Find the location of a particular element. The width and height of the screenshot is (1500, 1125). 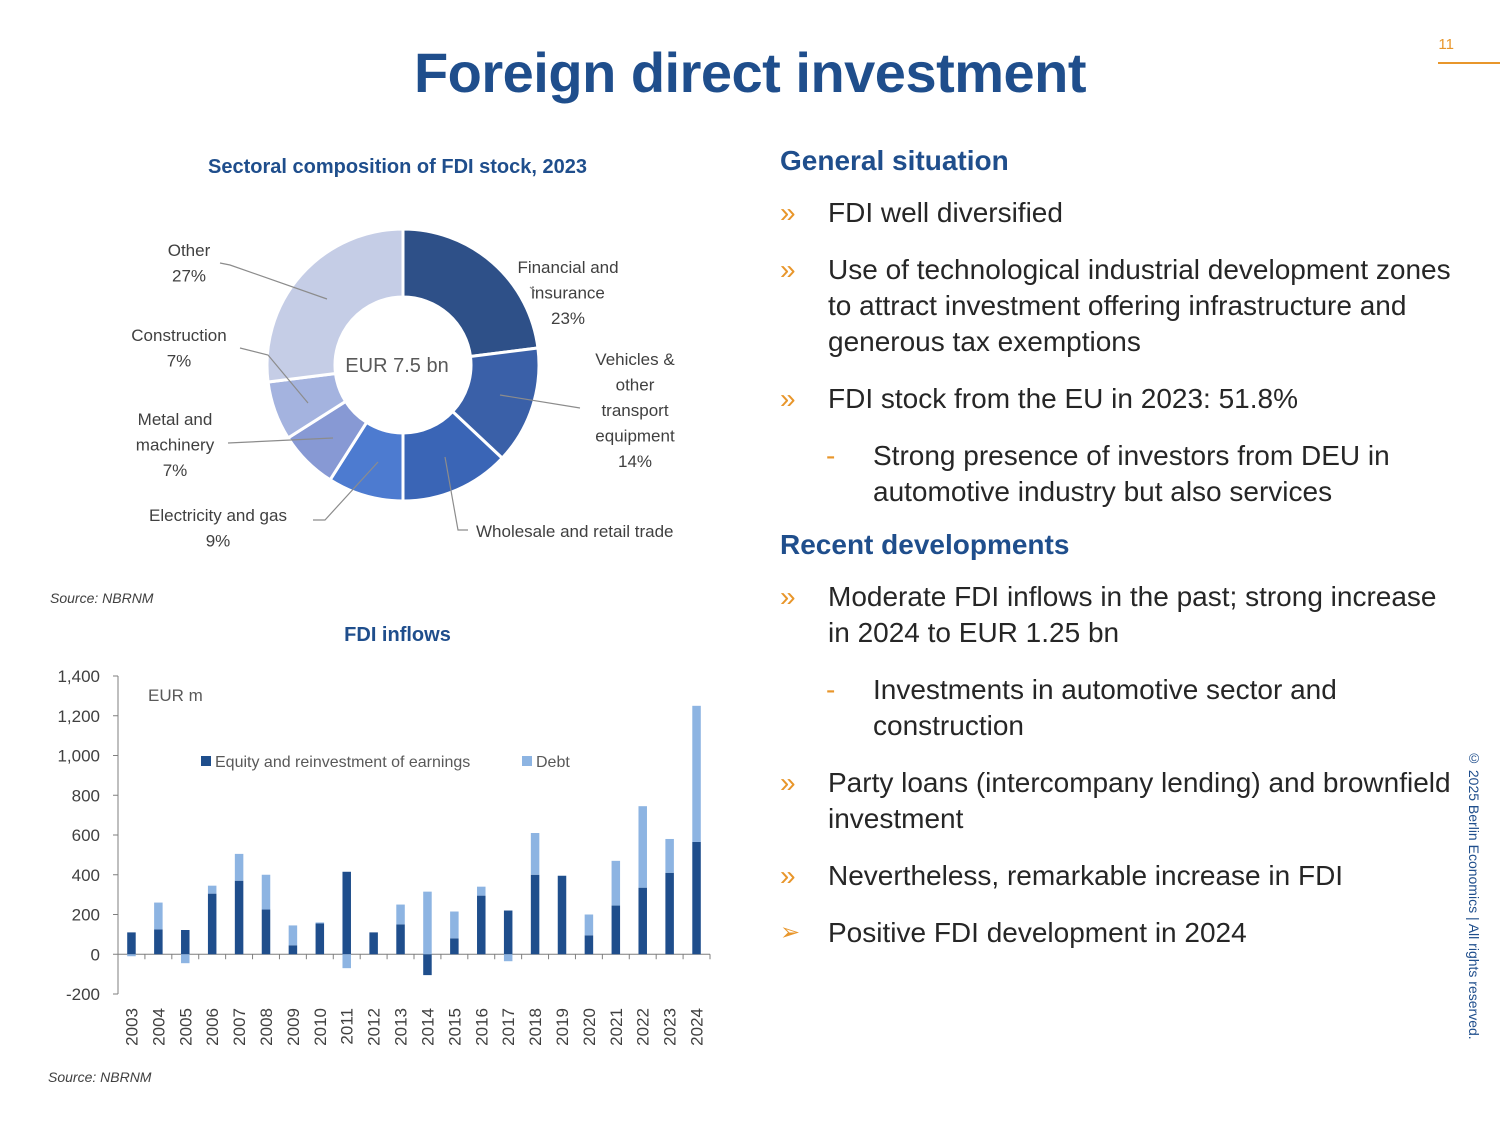

x-tick-label: 2003 is located at coordinates (131, 1027).